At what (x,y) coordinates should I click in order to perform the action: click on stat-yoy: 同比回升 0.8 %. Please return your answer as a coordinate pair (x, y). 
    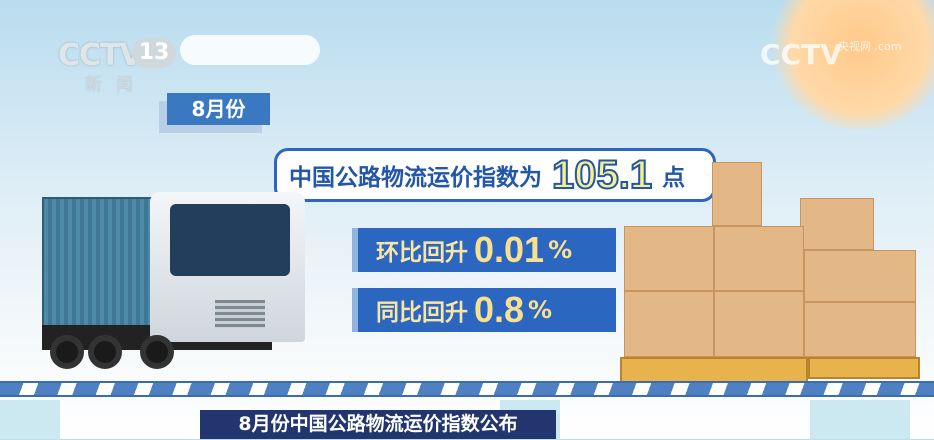
    Looking at the image, I should click on (487, 310).